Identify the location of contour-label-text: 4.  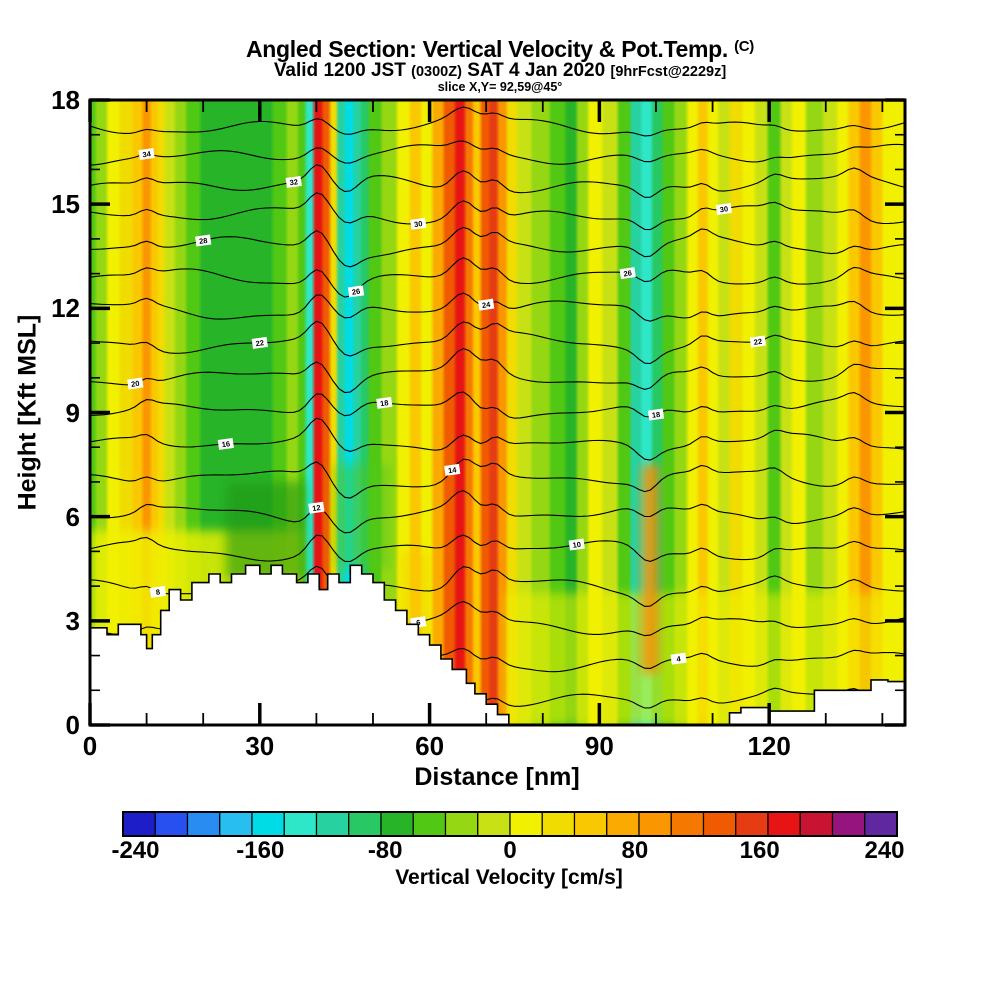
(679, 659).